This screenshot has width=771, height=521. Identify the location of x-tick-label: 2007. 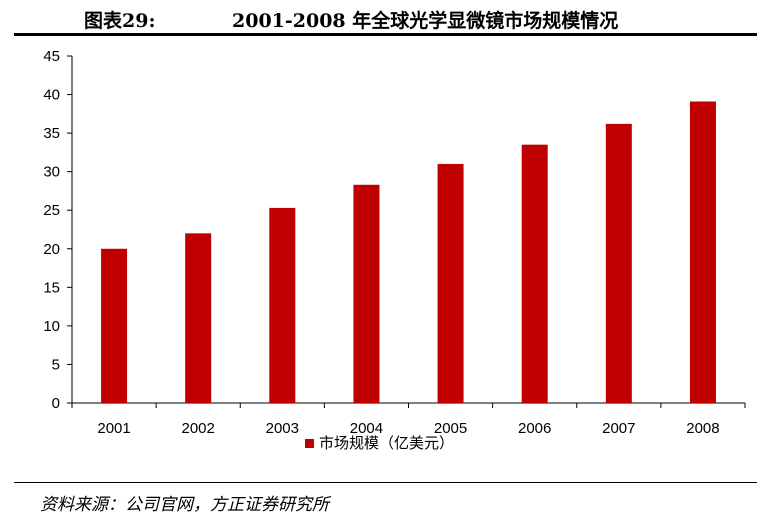
(618, 428).